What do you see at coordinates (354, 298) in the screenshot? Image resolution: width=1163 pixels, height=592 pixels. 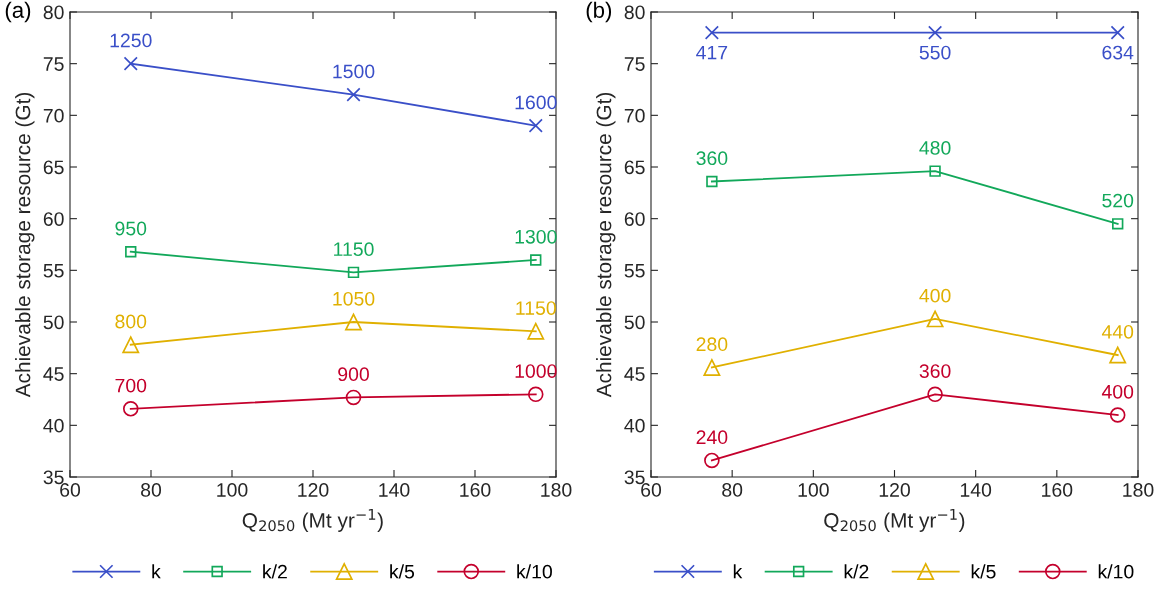 I see `annotation: 1050` at bounding box center [354, 298].